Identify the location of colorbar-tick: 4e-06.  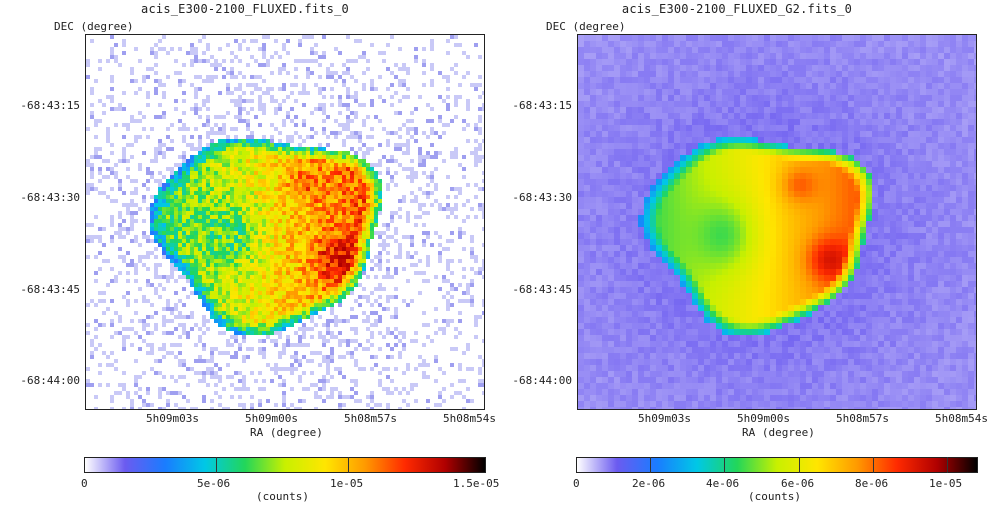
(723, 483).